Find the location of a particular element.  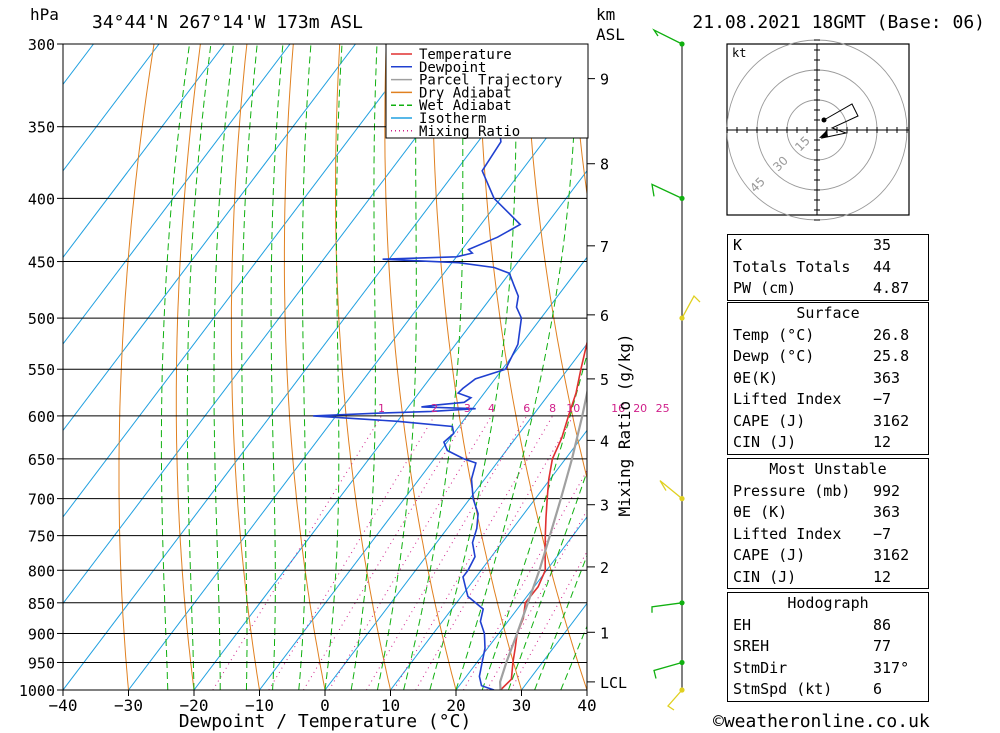

pw-row: PW (cm) 4.87 is located at coordinates (828, 289).